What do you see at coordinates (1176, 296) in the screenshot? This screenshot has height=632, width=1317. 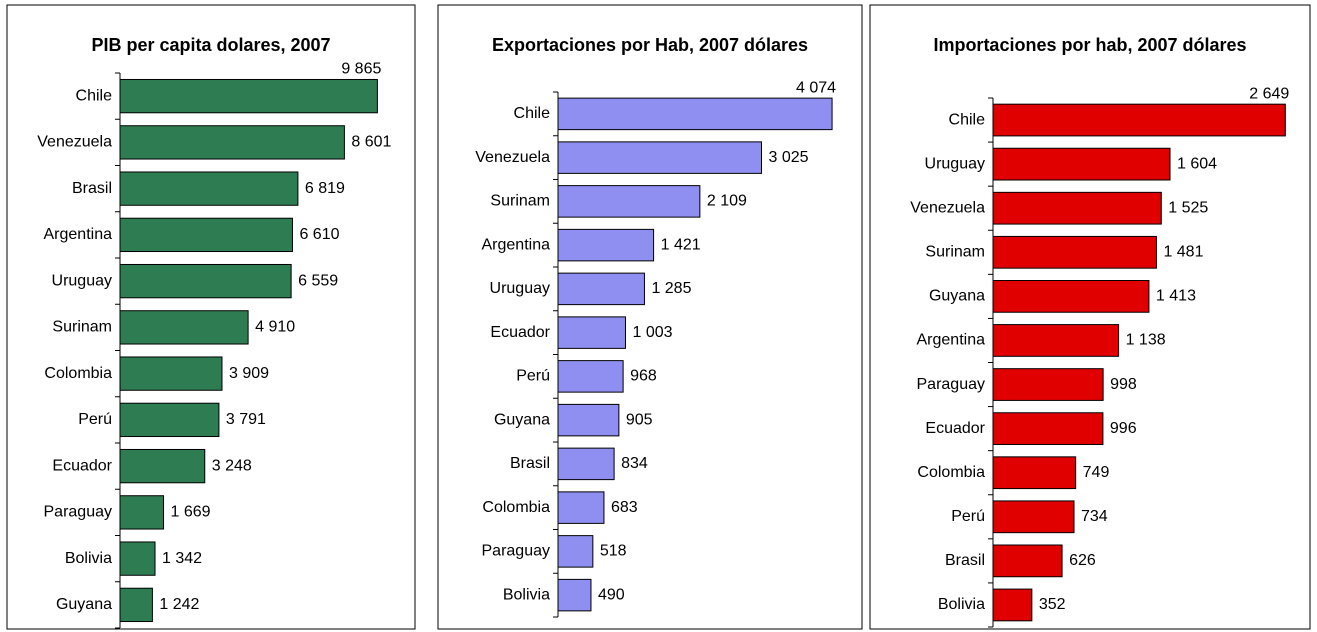 I see `value-label: 1 413` at bounding box center [1176, 296].